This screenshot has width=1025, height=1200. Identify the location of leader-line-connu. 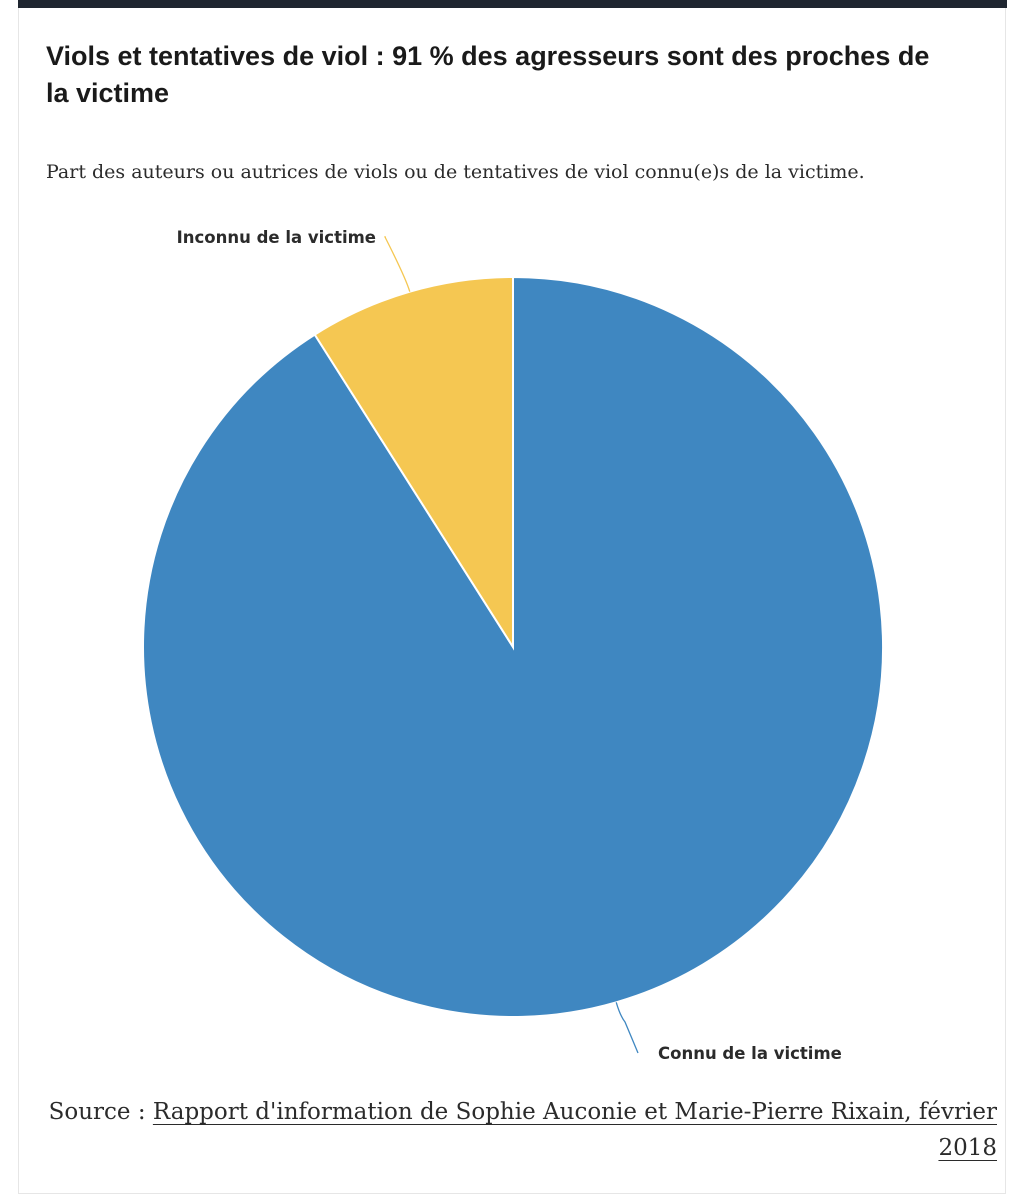
(627, 1028).